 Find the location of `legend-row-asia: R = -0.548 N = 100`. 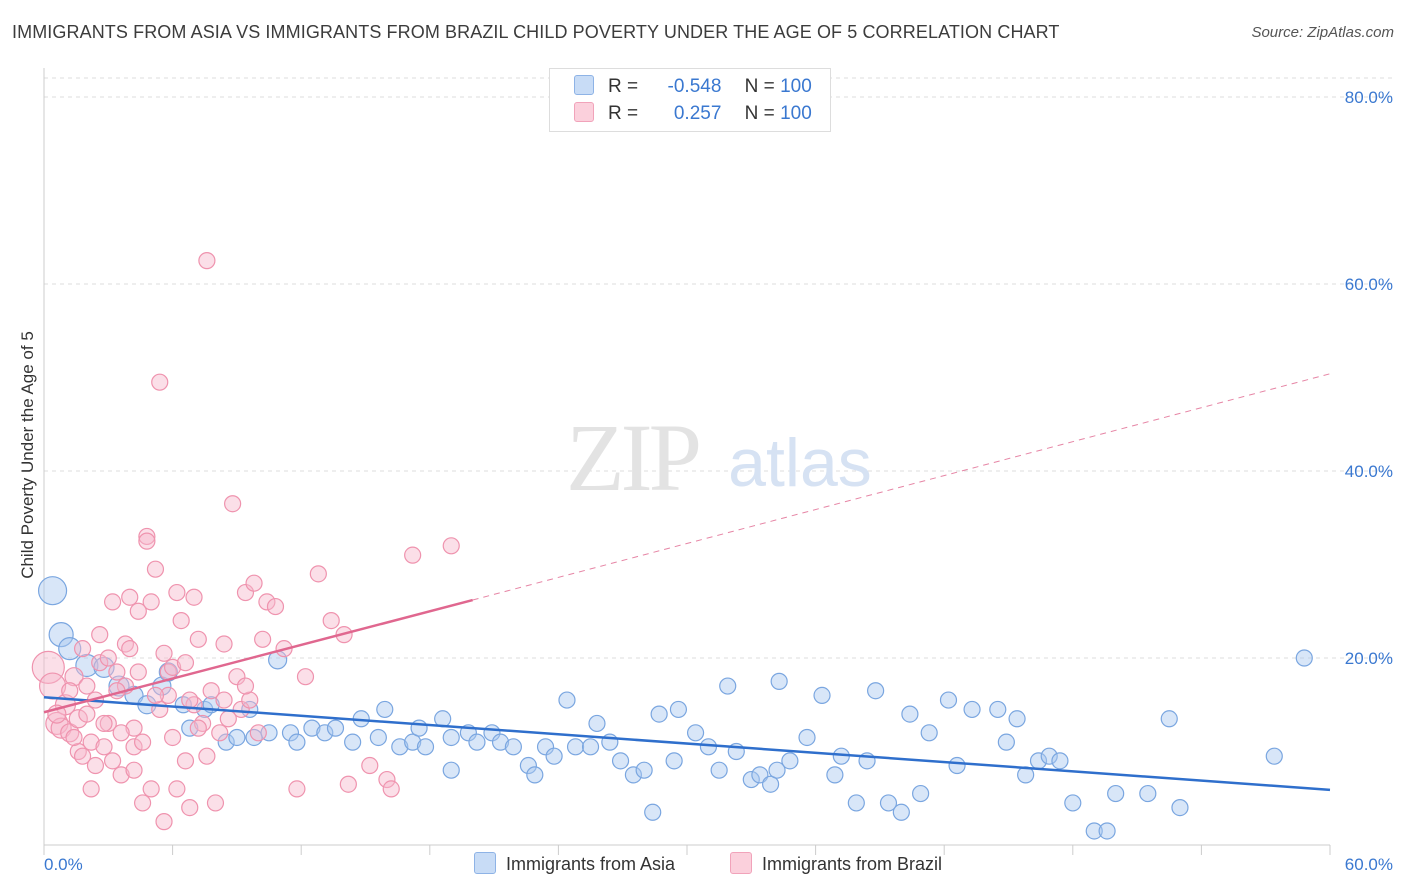

legend-row-asia: R = -0.548 N = 100 is located at coordinates (693, 86).